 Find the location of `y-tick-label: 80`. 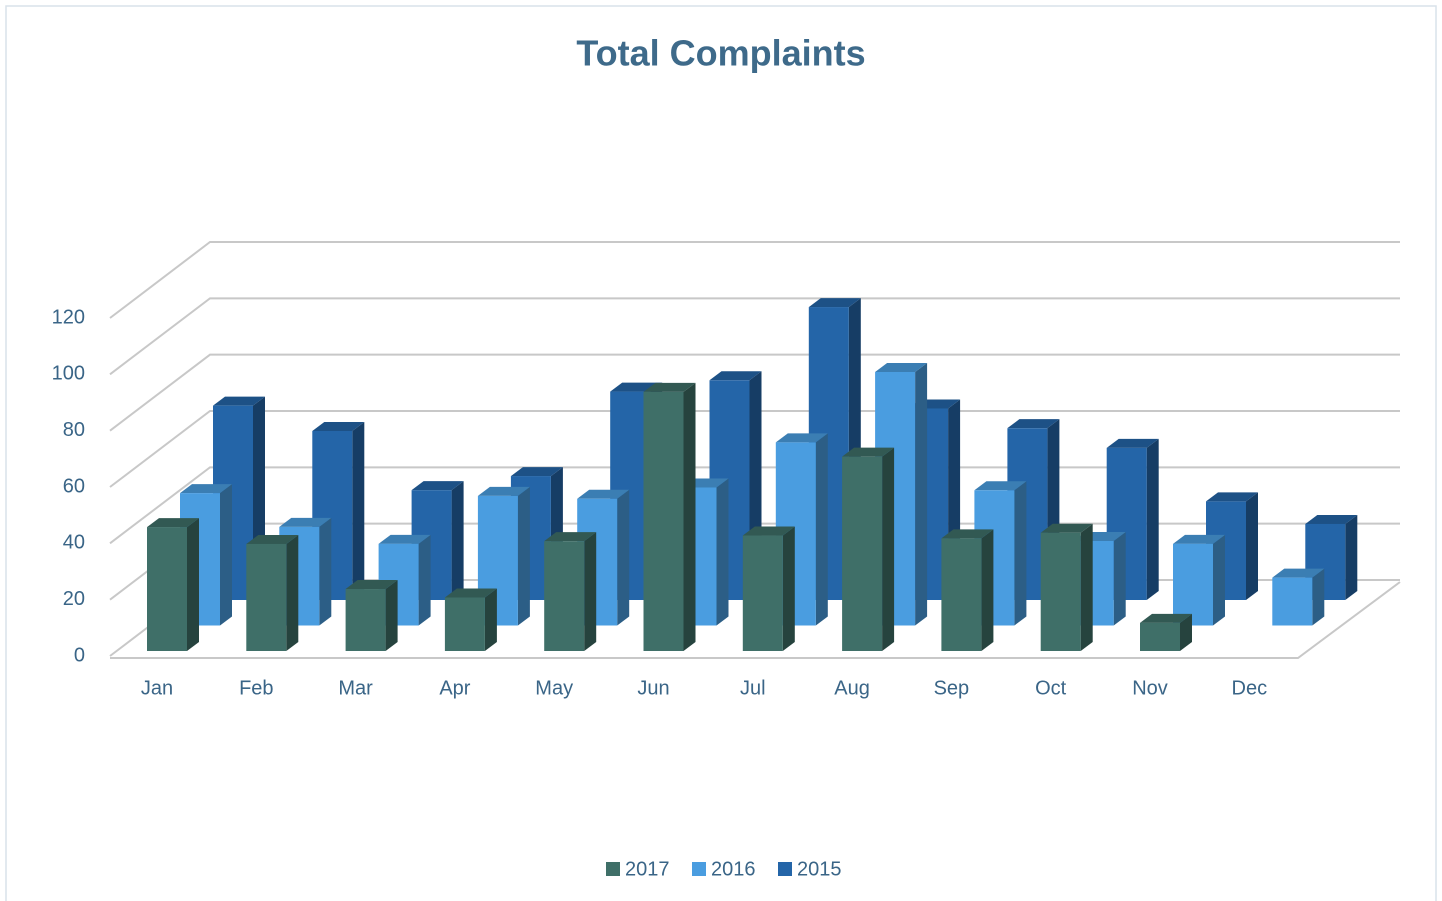

y-tick-label: 80 is located at coordinates (74, 430).